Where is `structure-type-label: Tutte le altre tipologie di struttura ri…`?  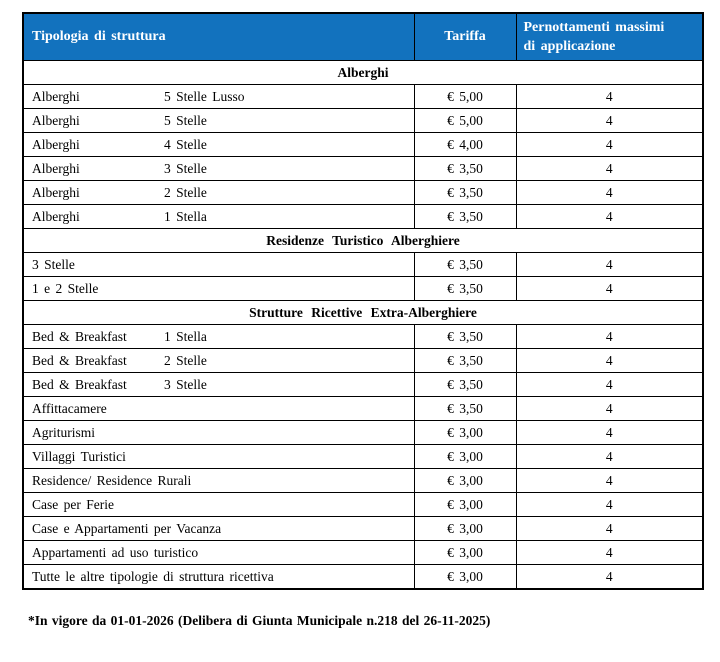
structure-type-label: Tutte le altre tipologie di struttura ri… is located at coordinates (153, 576).